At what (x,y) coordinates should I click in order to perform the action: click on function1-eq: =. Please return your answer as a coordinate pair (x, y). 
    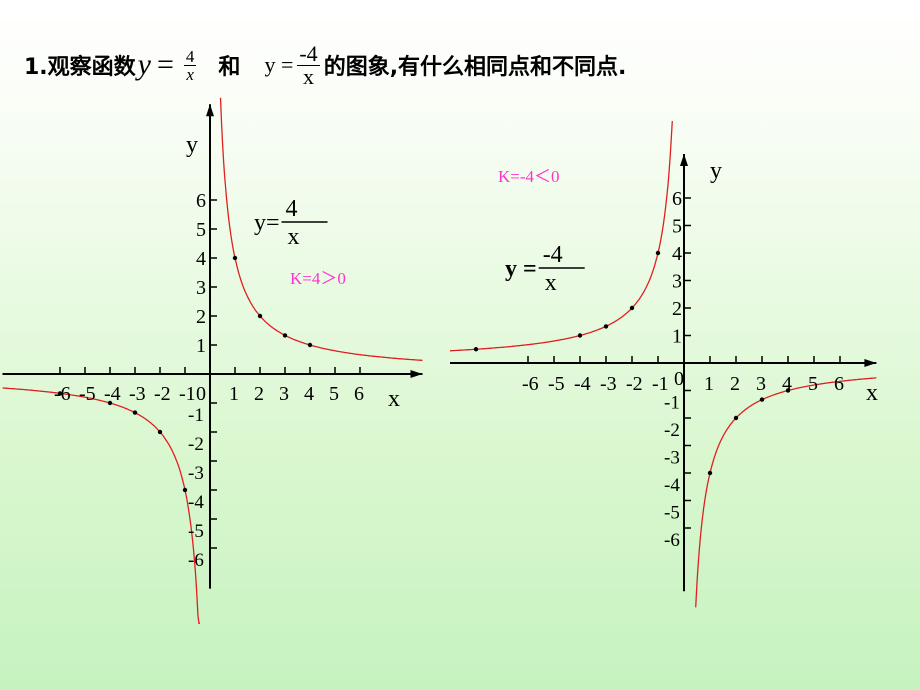
    Looking at the image, I should click on (165, 64).